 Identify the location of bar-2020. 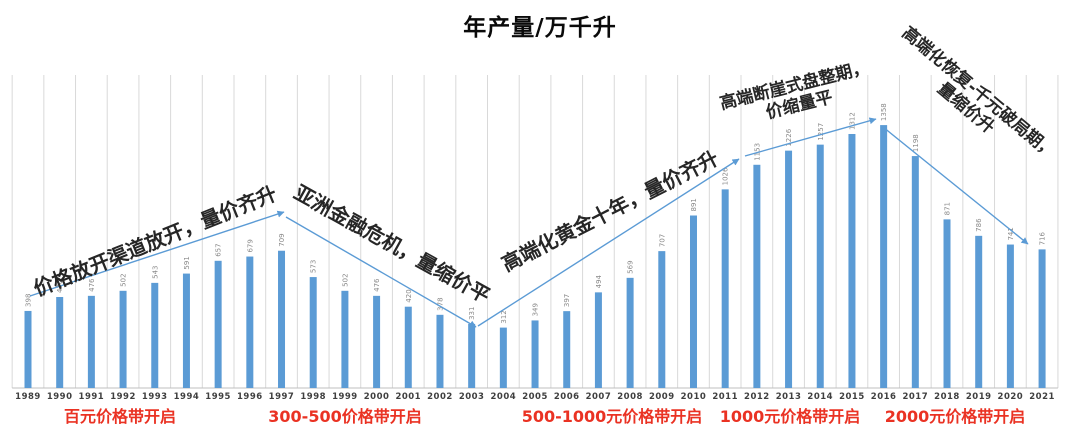
(1010, 316).